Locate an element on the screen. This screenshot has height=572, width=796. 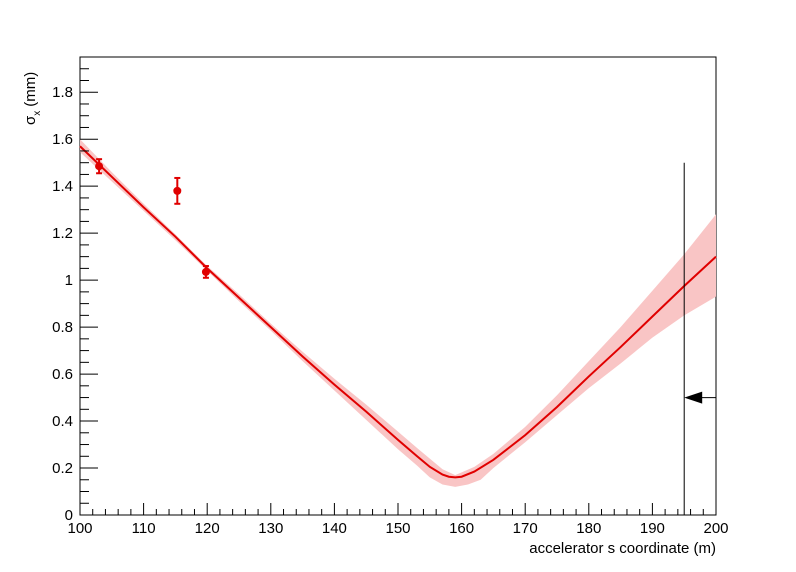
y-axis-subscript: x is located at coordinates (37, 113).